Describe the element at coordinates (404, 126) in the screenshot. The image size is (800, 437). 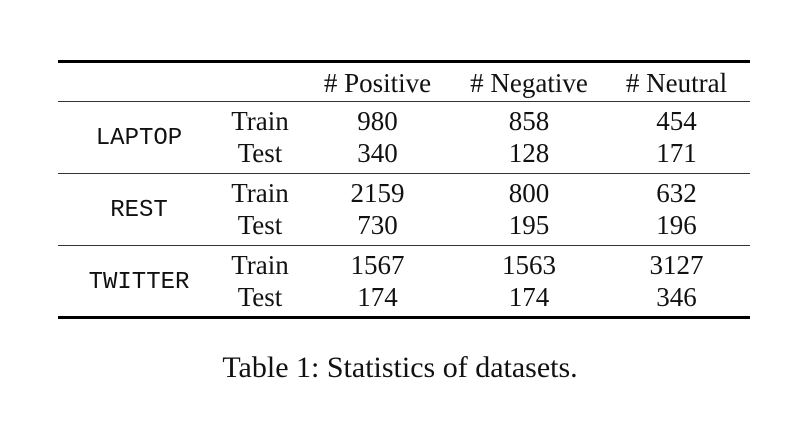
I see `table-row-laptop-train: LAPTOP Train 980 858 454` at that location.